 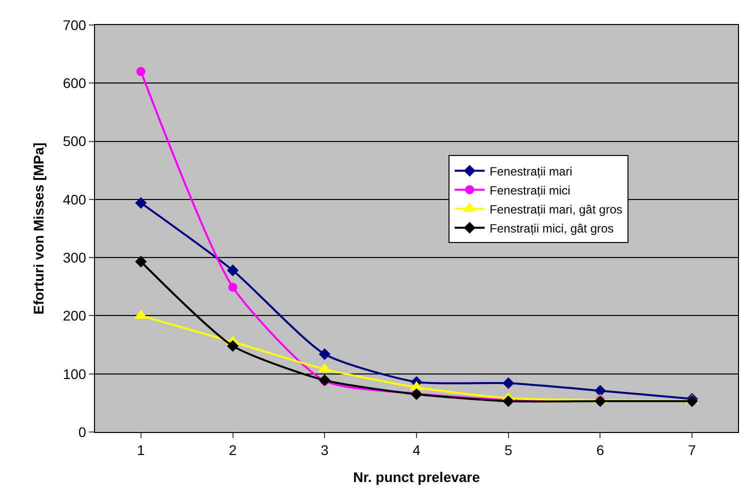 What do you see at coordinates (416, 477) in the screenshot?
I see `x-axis-title: Nr. punct prelevare` at bounding box center [416, 477].